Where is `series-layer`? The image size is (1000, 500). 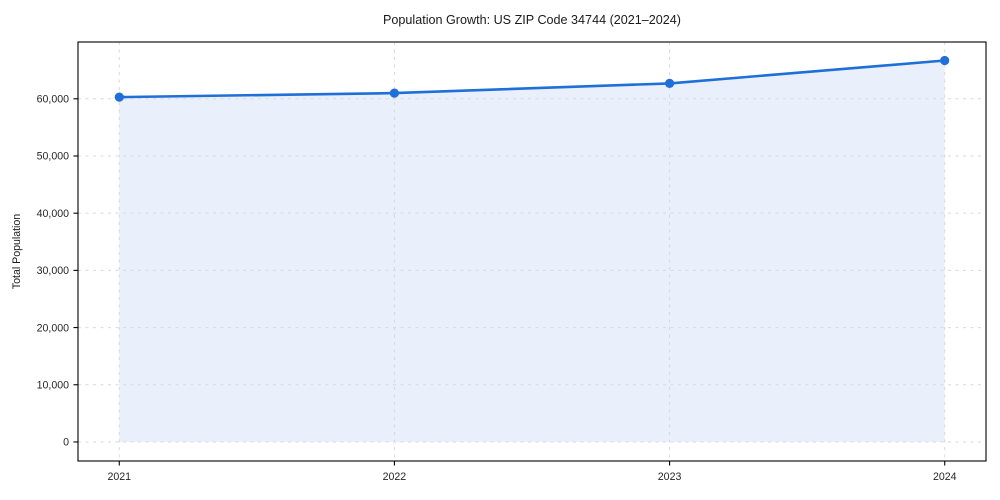 series-layer is located at coordinates (532, 78).